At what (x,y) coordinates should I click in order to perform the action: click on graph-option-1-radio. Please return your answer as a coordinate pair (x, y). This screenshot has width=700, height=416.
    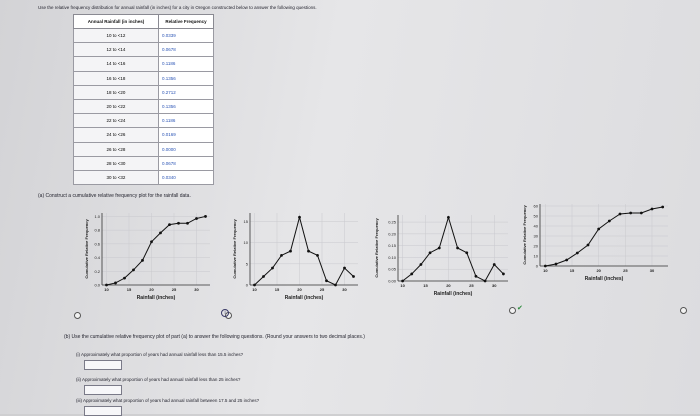
    Looking at the image, I should click on (77, 315).